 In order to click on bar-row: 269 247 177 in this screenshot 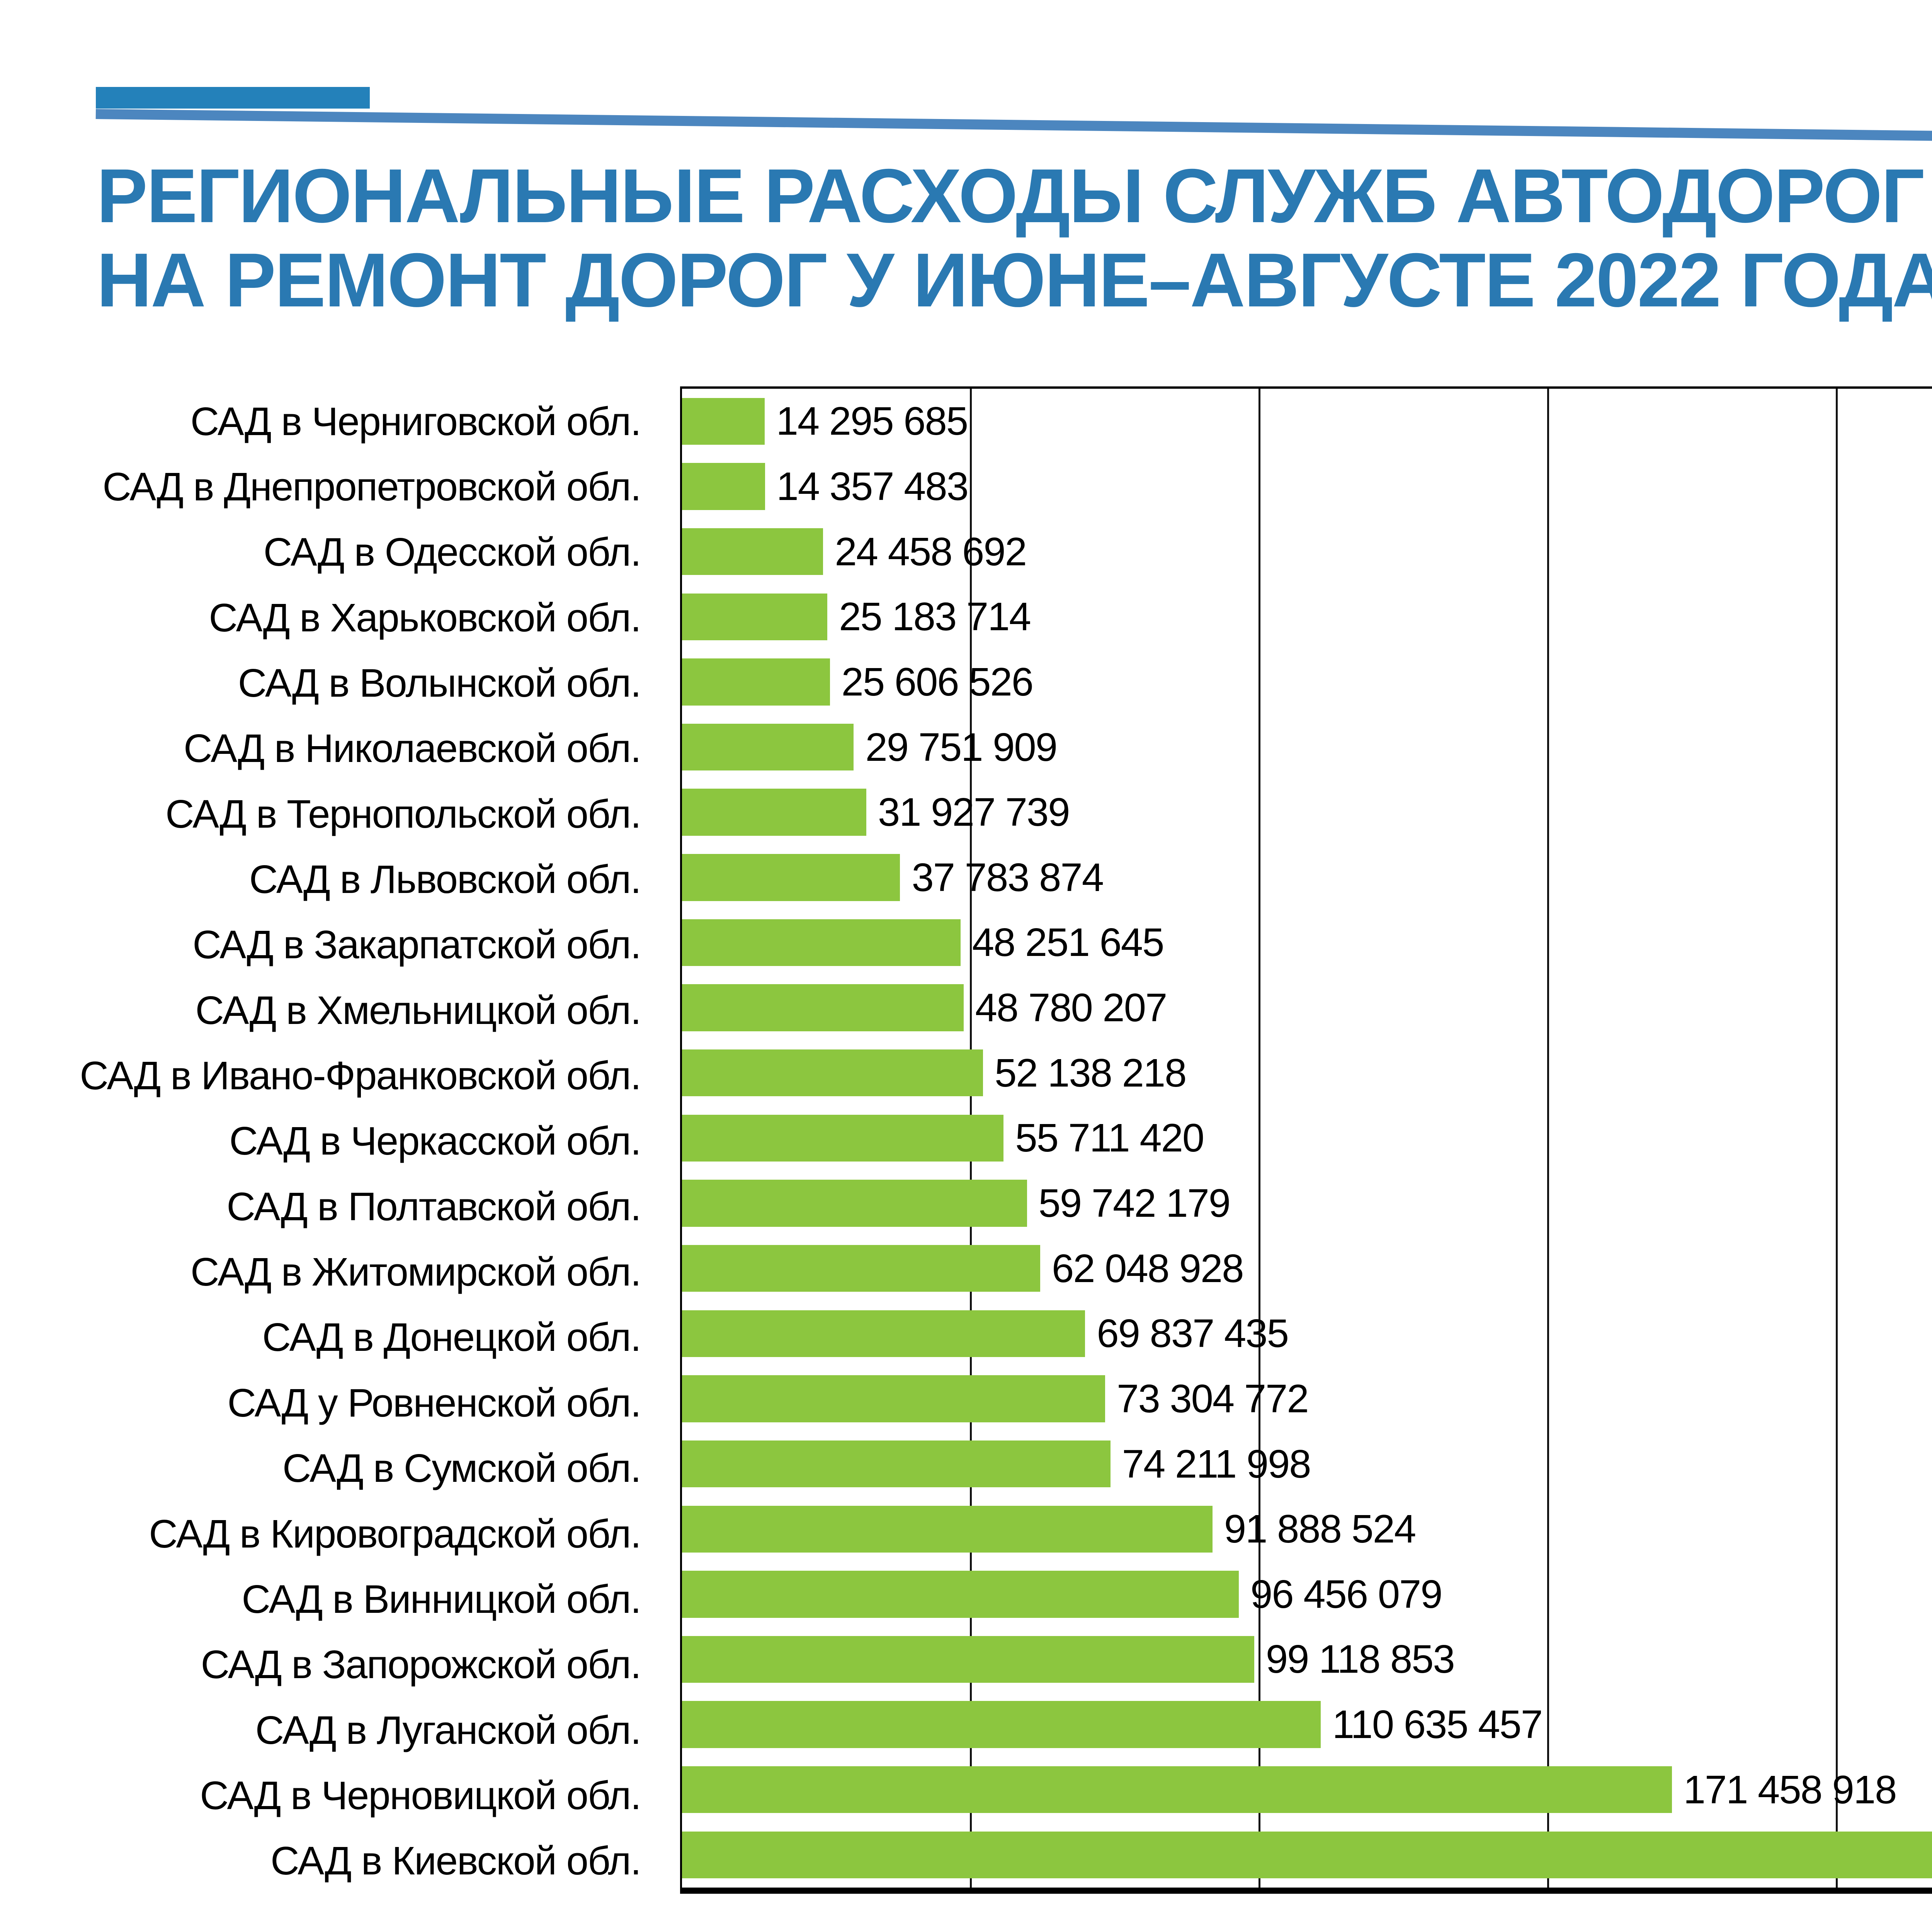, I will do `click(1307, 1855)`.